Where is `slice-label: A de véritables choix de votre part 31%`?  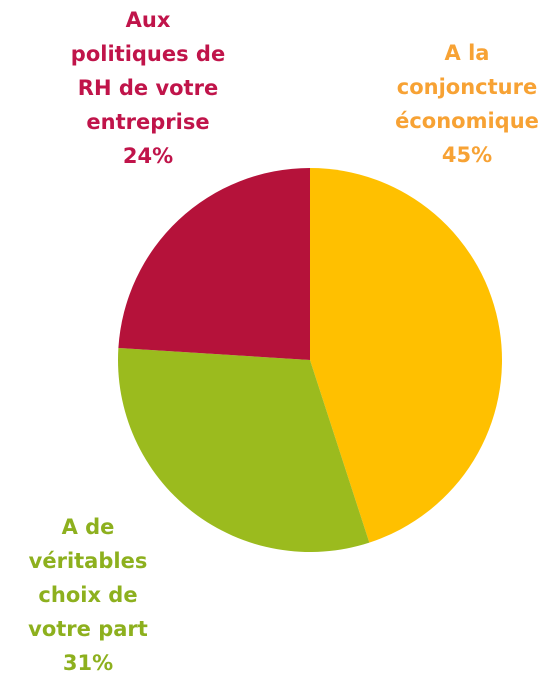 slice-label: A de véritables choix de votre part 31% is located at coordinates (88, 595).